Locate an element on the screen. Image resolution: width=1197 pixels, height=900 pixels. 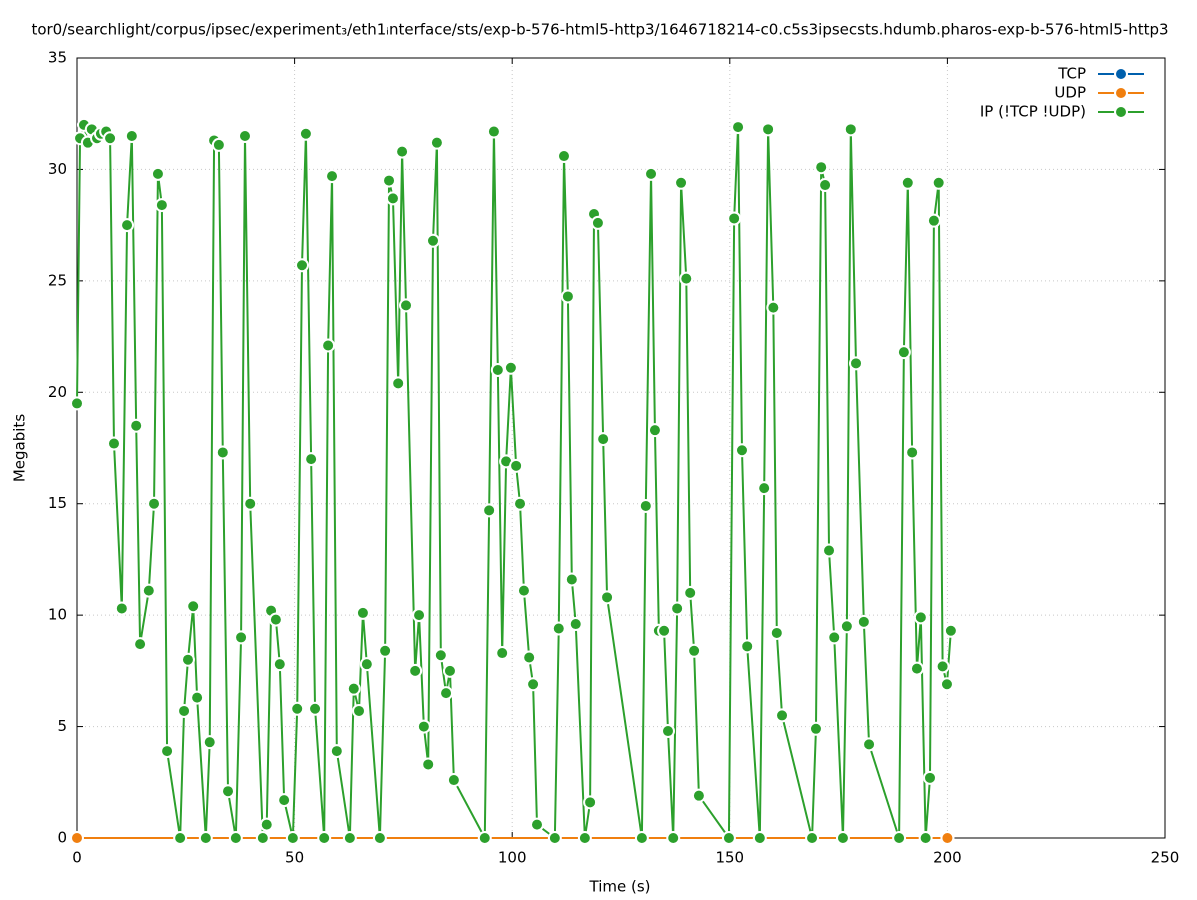
x-tick-label: 150 is located at coordinates (729, 858).